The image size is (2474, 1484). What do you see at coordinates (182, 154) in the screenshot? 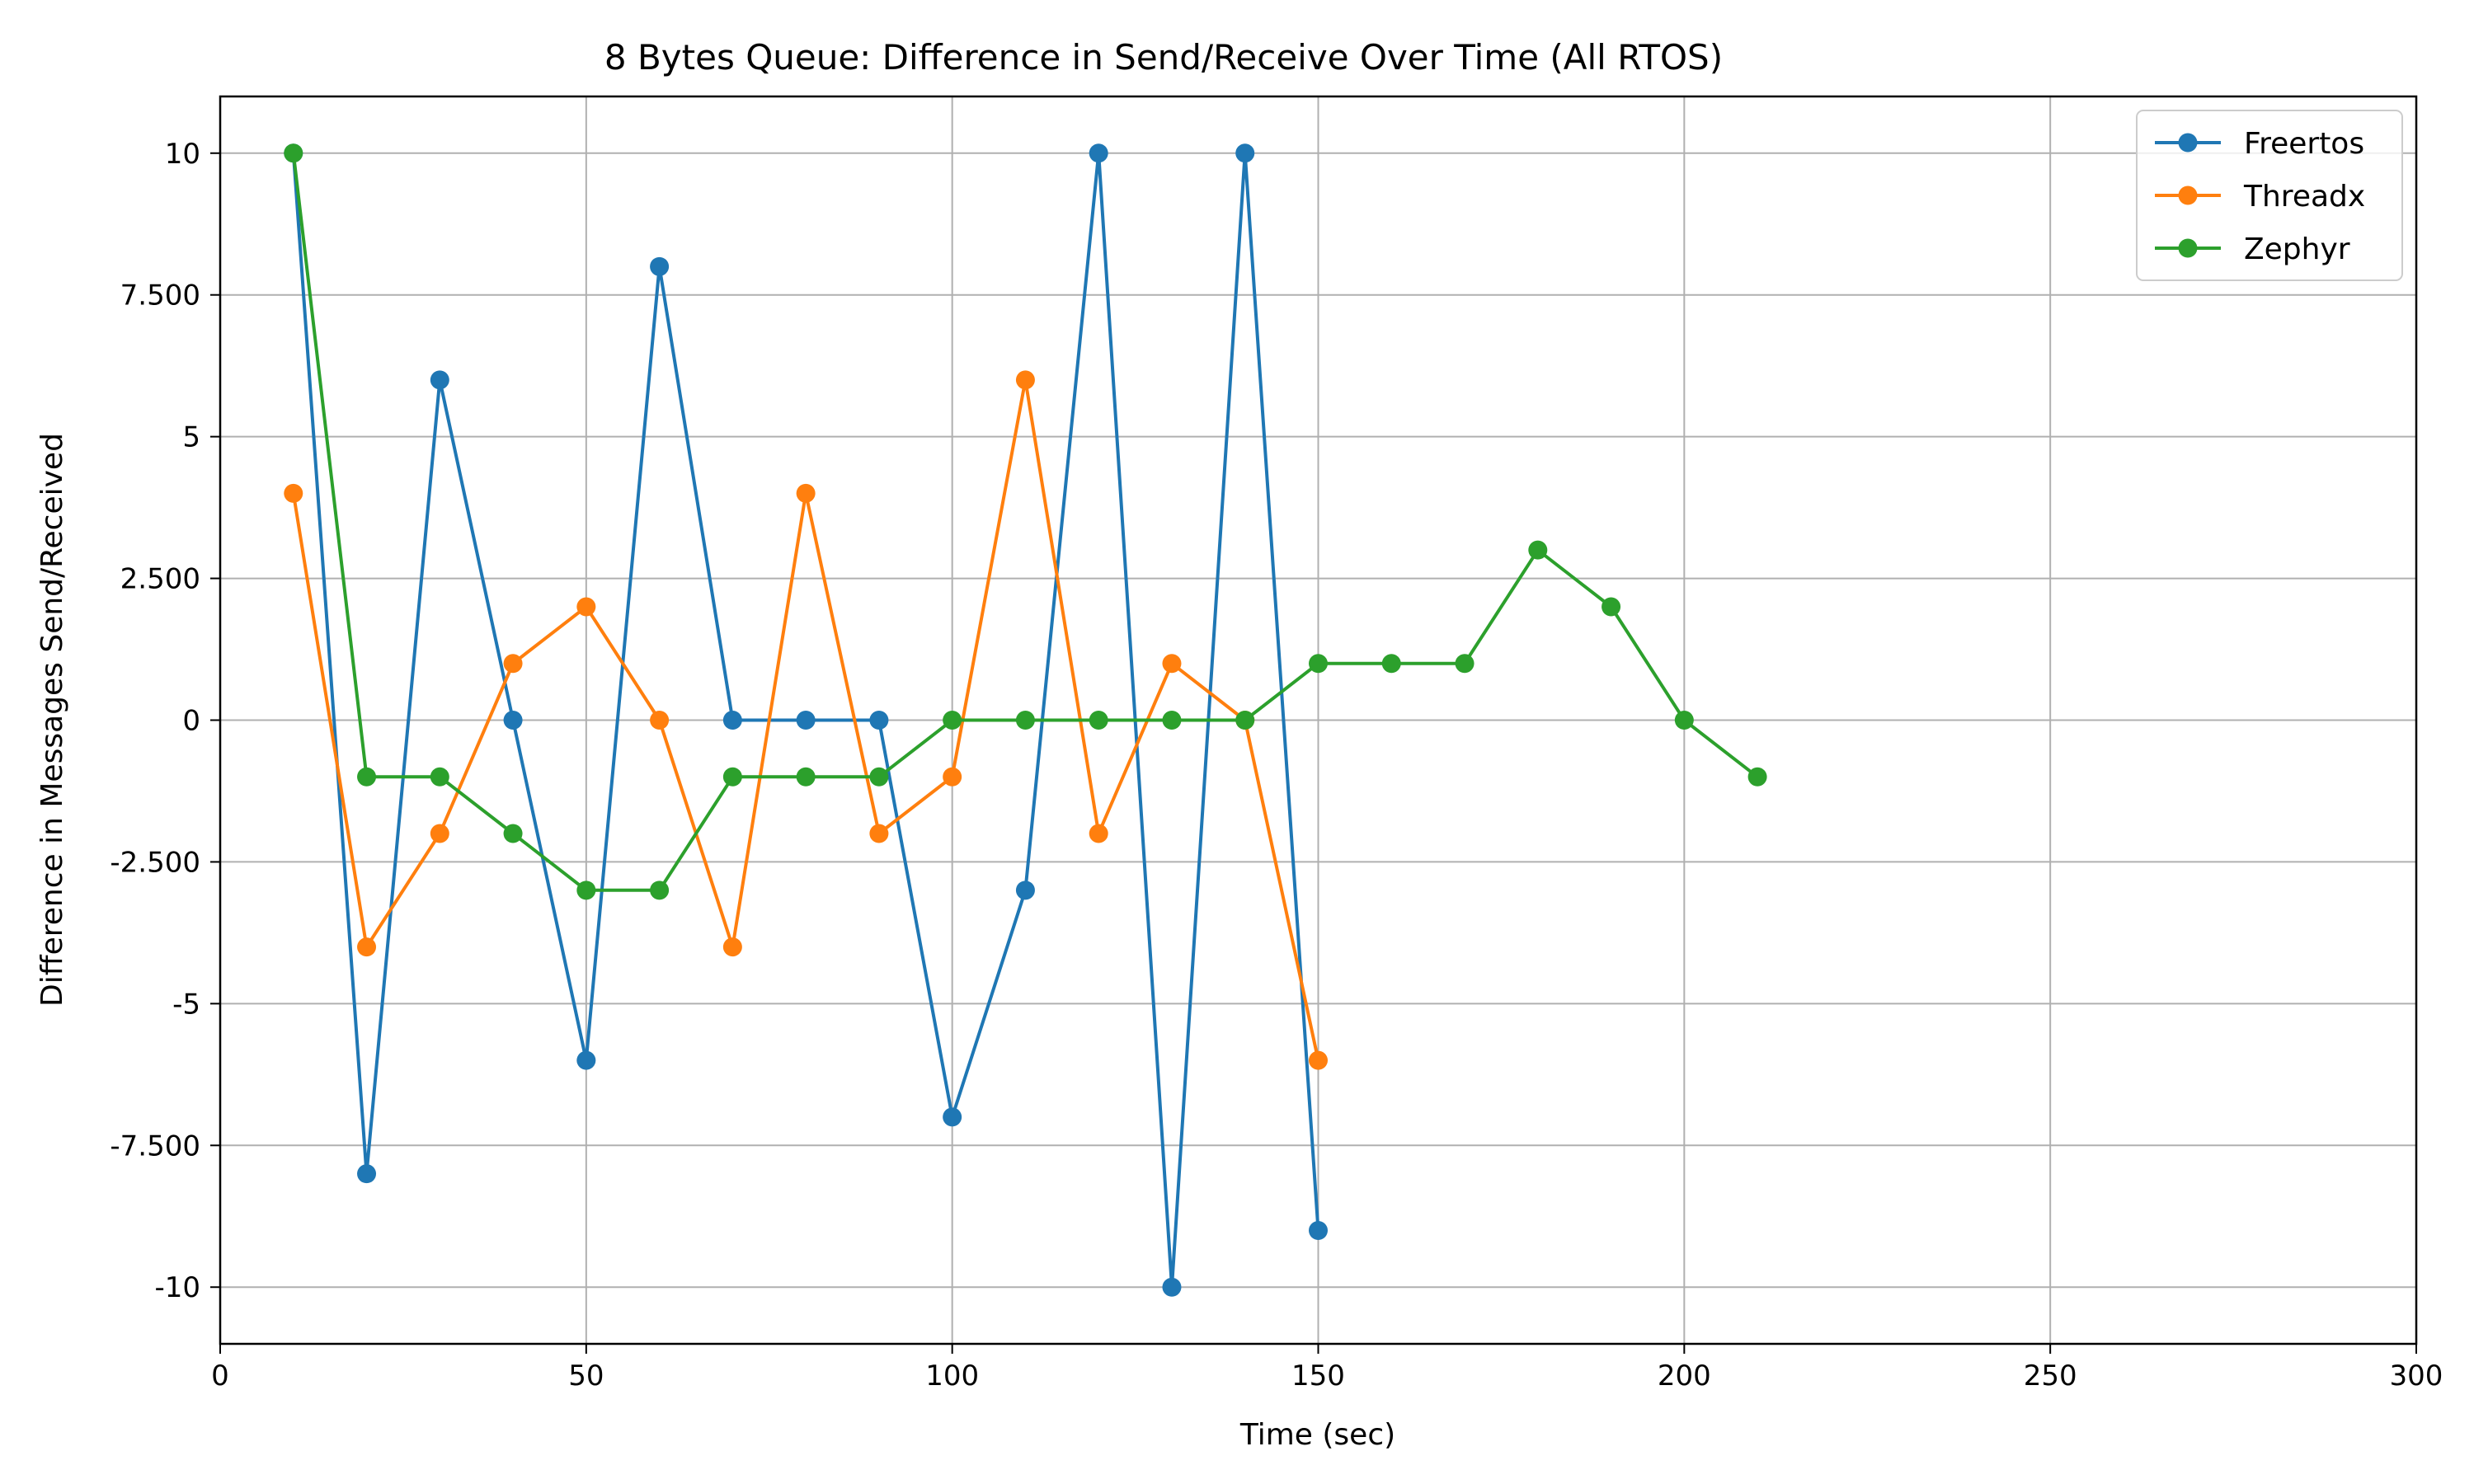
I see `y-tick-label: 10` at bounding box center [182, 154].